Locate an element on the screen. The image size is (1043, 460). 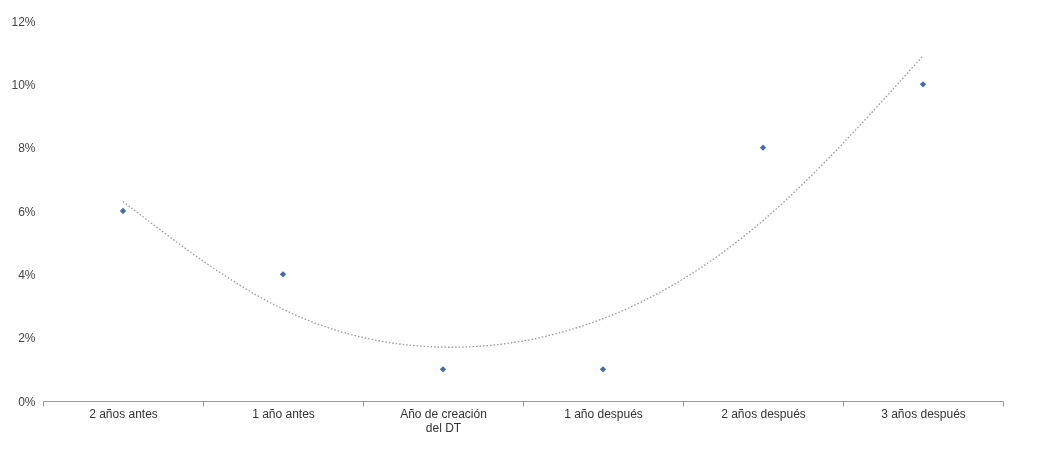
y-tick-label: 2% is located at coordinates (27, 338).